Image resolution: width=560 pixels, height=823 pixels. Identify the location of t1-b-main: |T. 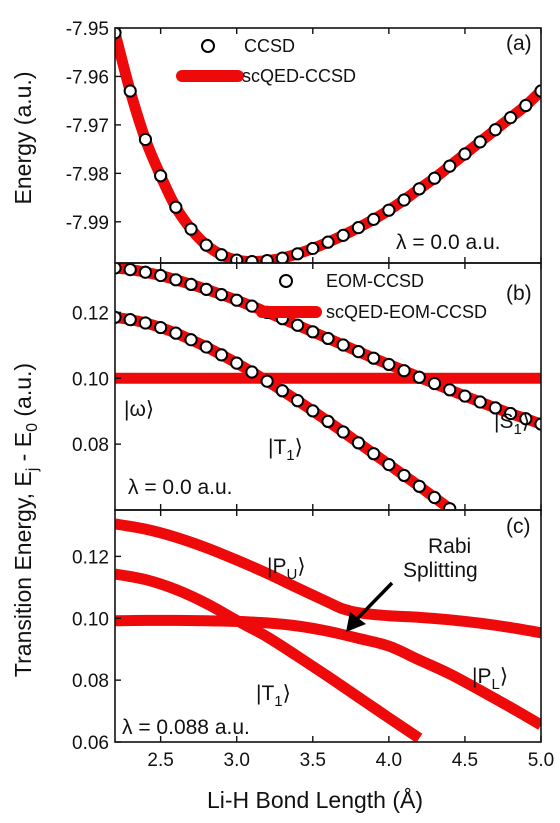
(277, 447).